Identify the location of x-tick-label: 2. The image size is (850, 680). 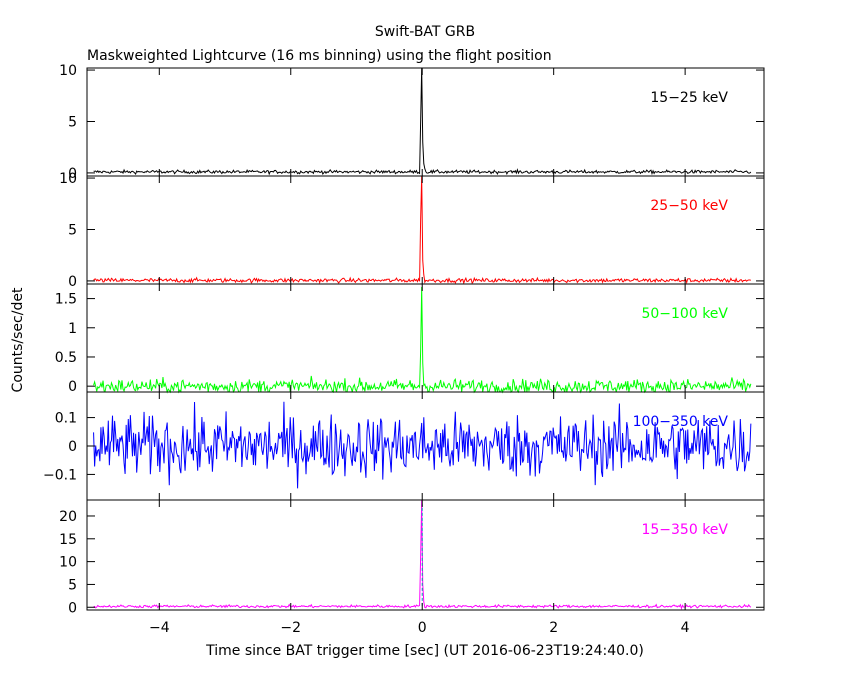
(553, 628).